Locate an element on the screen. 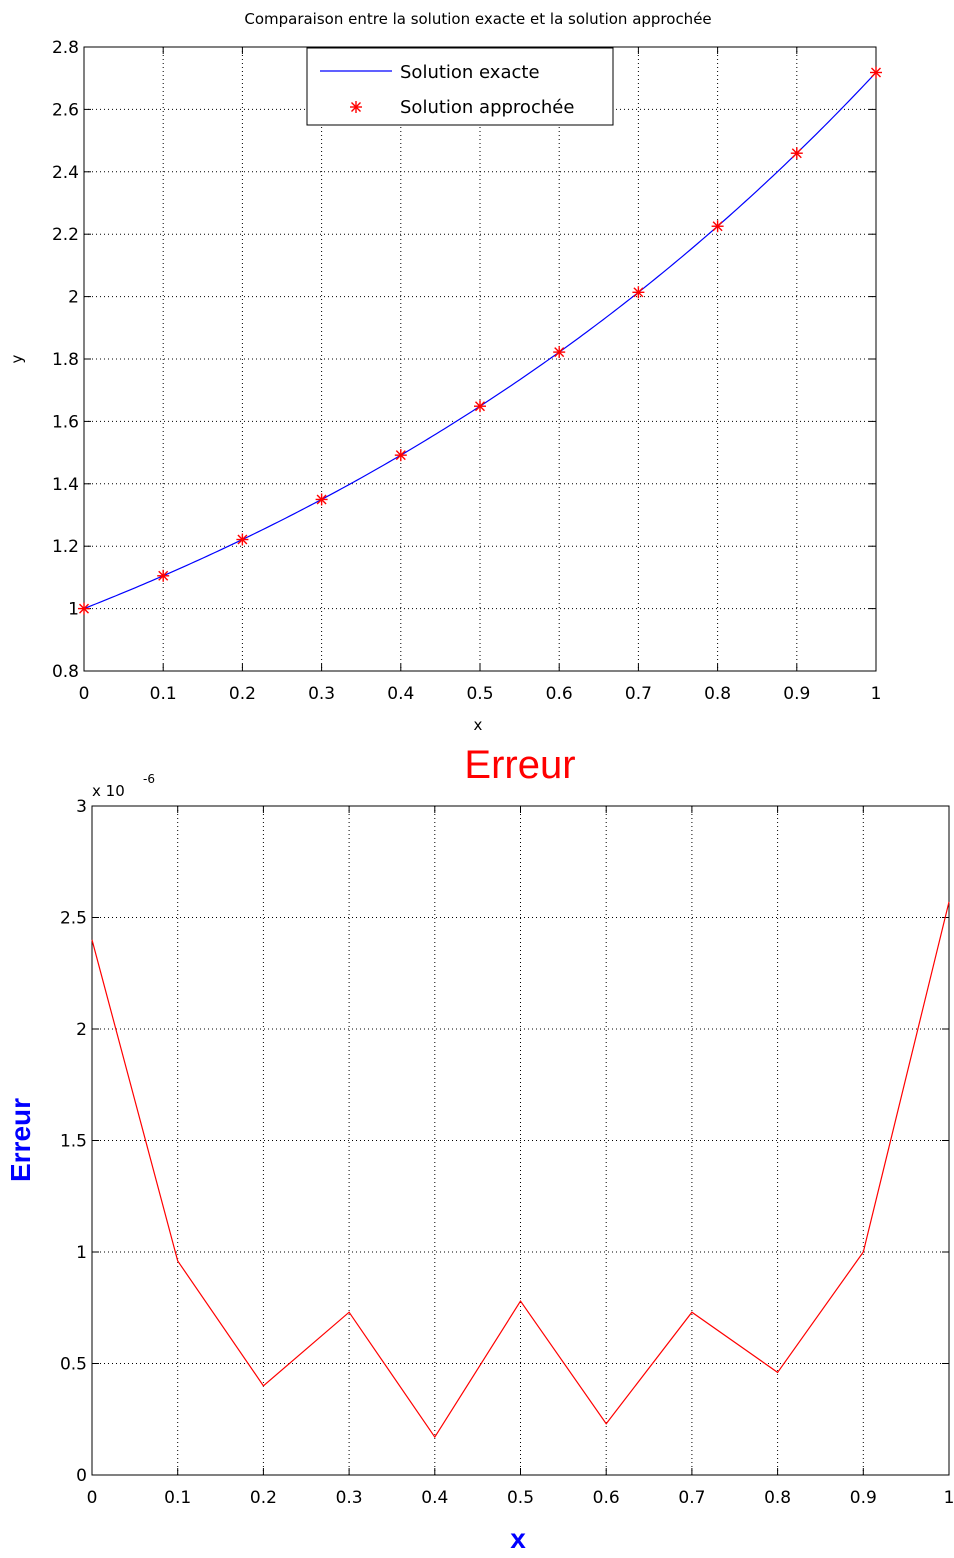 The height and width of the screenshot is (1558, 954). legend: Solution exacte Solution approchée is located at coordinates (460, 86).